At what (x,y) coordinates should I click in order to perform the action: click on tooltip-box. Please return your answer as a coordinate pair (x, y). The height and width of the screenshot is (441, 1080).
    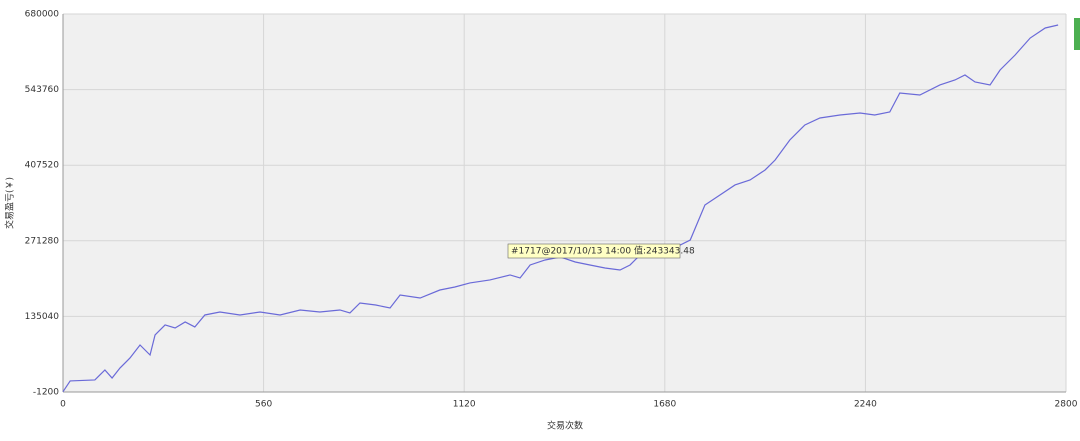
    Looking at the image, I should click on (594, 251).